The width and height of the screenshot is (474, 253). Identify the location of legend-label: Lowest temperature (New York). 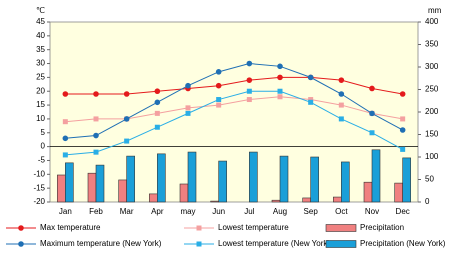
(274, 243).